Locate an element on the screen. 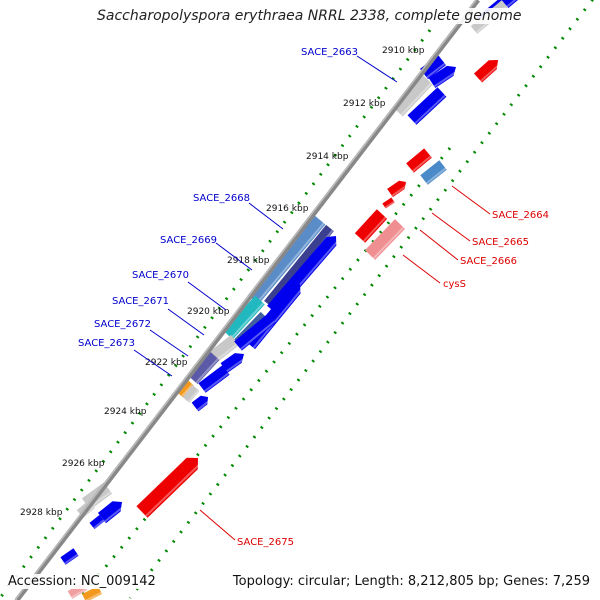 The height and width of the screenshot is (600, 600). gene-steel-2914-body is located at coordinates (433, 172).